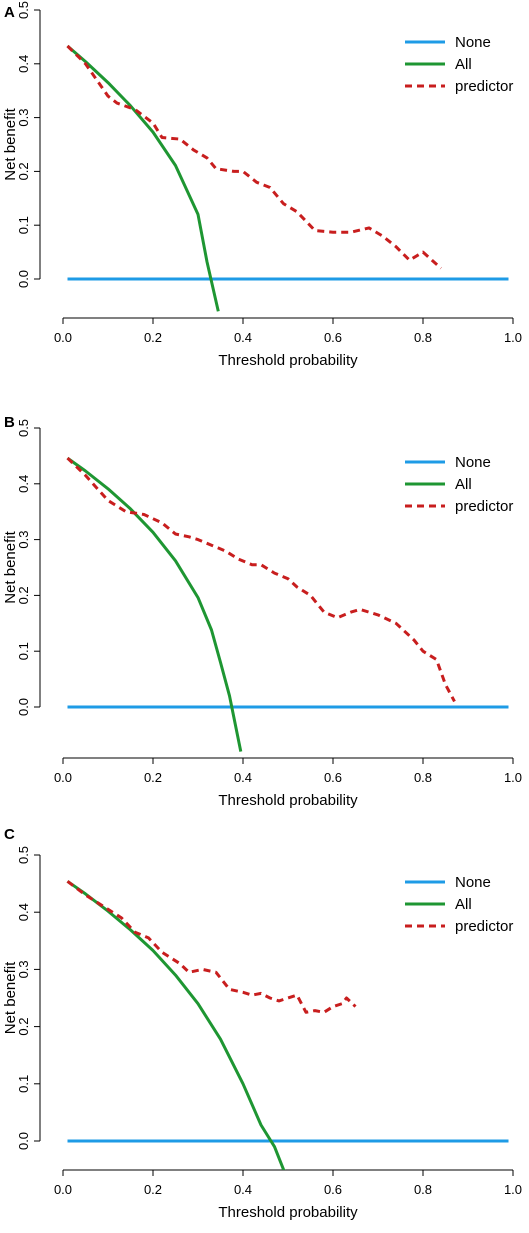  I want to click on panel-label: A, so click(9, 12).